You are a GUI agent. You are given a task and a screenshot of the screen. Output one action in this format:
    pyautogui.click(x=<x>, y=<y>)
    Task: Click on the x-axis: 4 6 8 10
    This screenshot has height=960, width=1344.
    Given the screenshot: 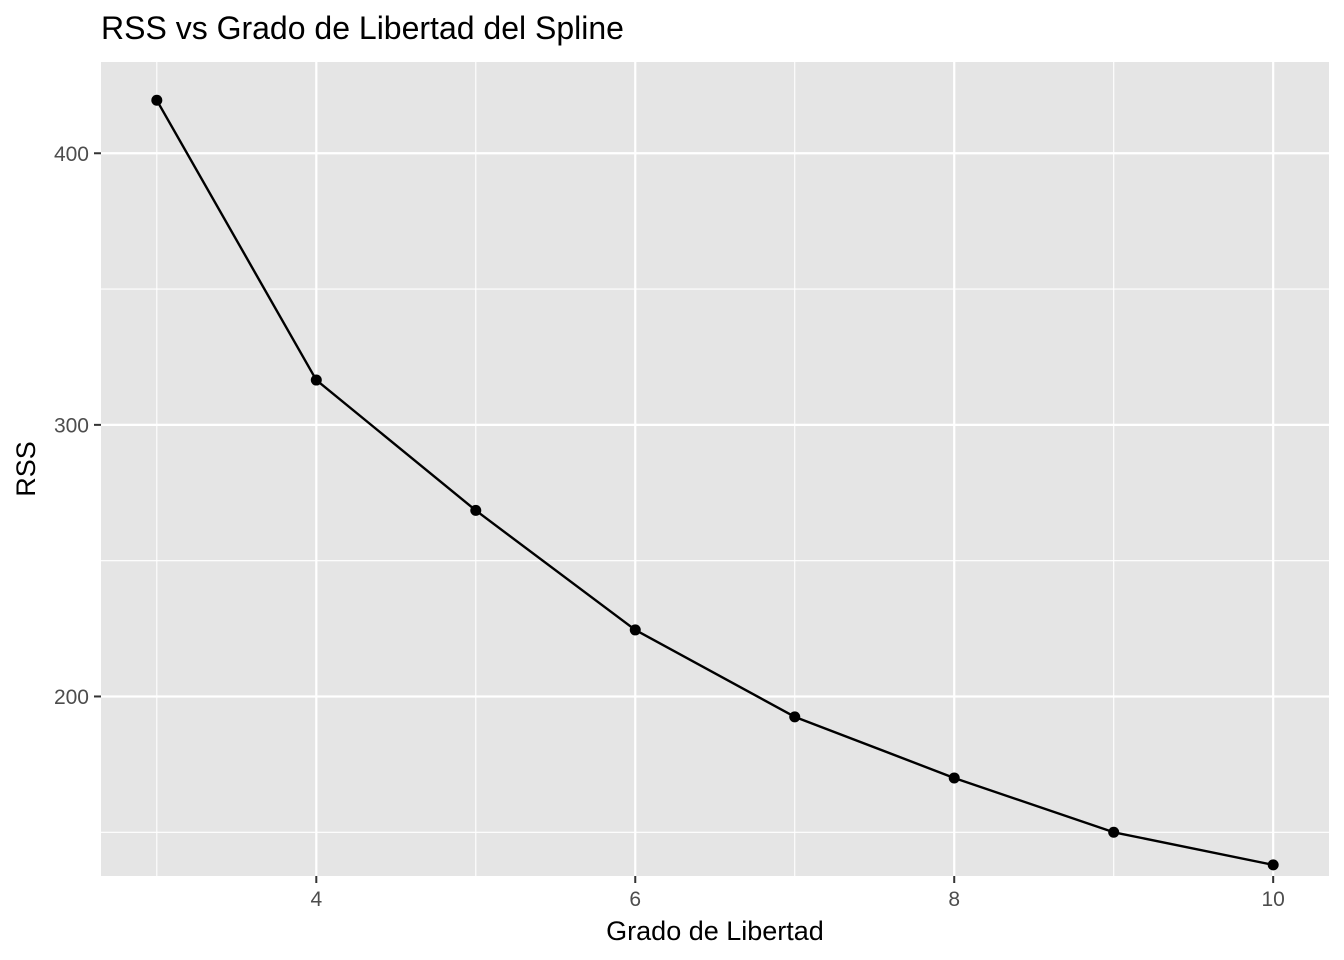 What is the action you would take?
    pyautogui.click(x=797, y=893)
    